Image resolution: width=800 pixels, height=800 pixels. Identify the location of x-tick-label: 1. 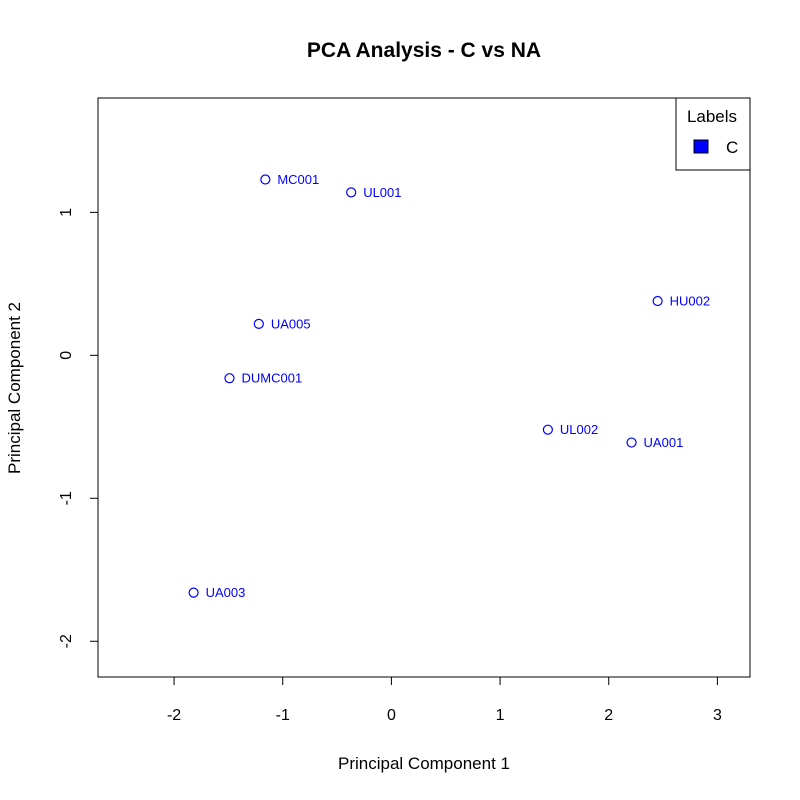
(500, 715).